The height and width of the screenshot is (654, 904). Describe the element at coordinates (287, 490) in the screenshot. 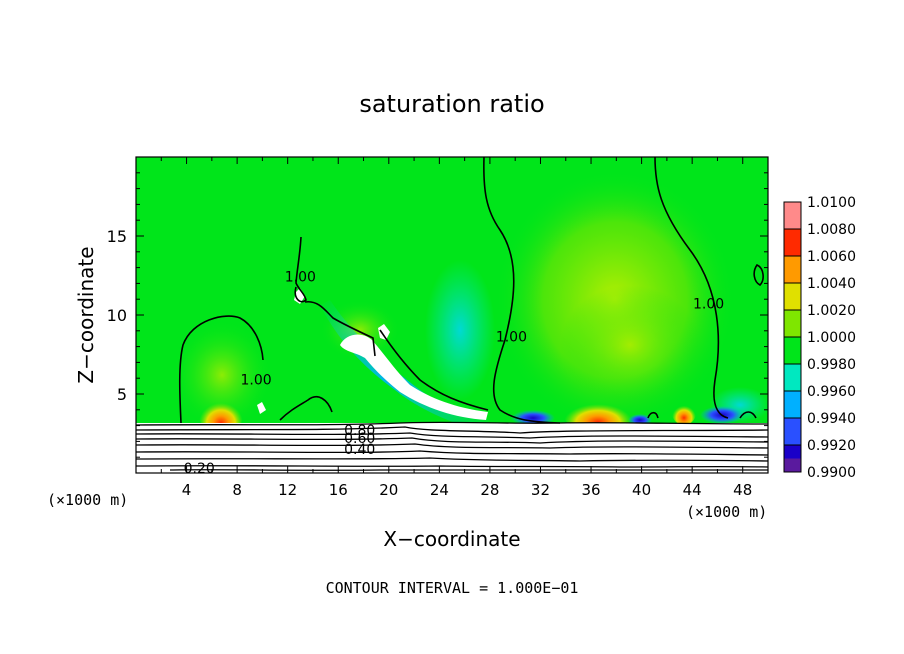

I see `x-tick-label-12: 12` at that location.